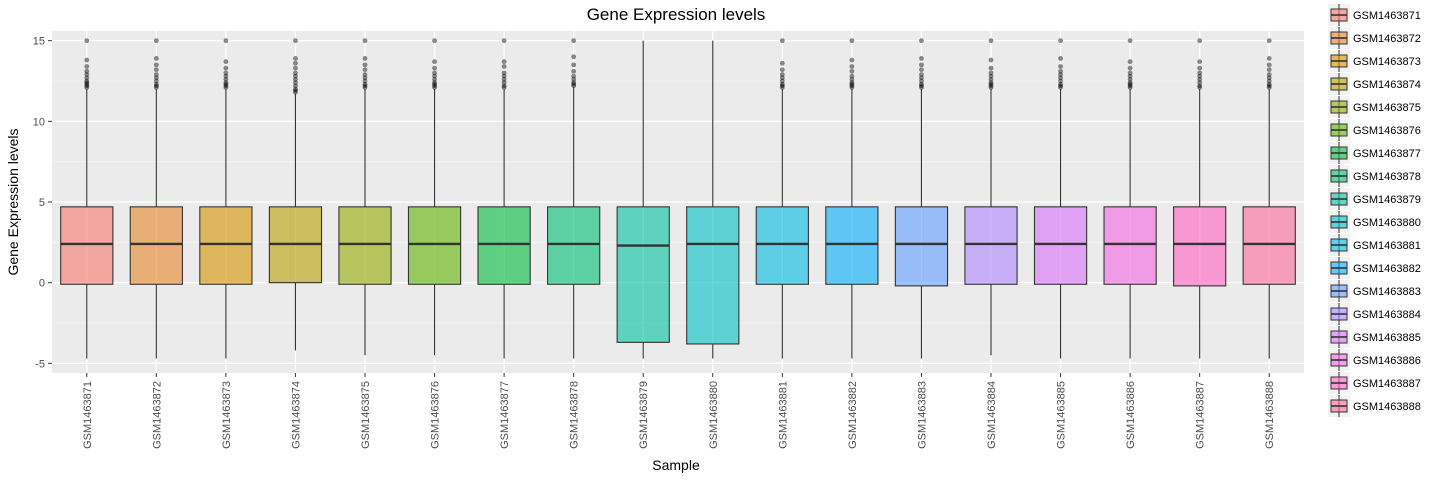 This screenshot has height=480, width=1440. I want to click on x-tick-label: GSM1463886, so click(1131, 415).